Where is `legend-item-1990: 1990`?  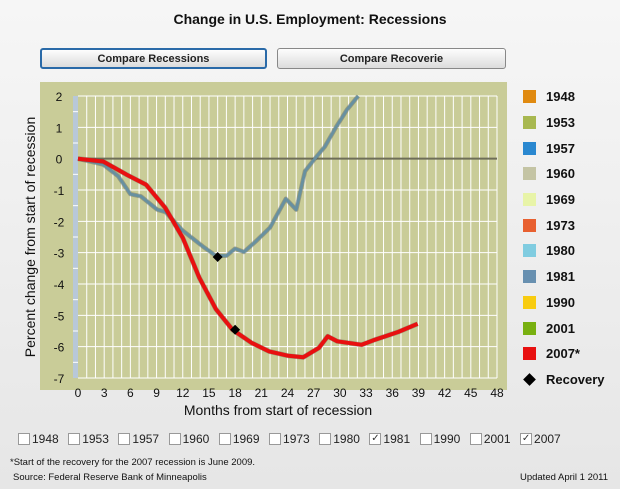 legend-item-1990: 1990 is located at coordinates (564, 303).